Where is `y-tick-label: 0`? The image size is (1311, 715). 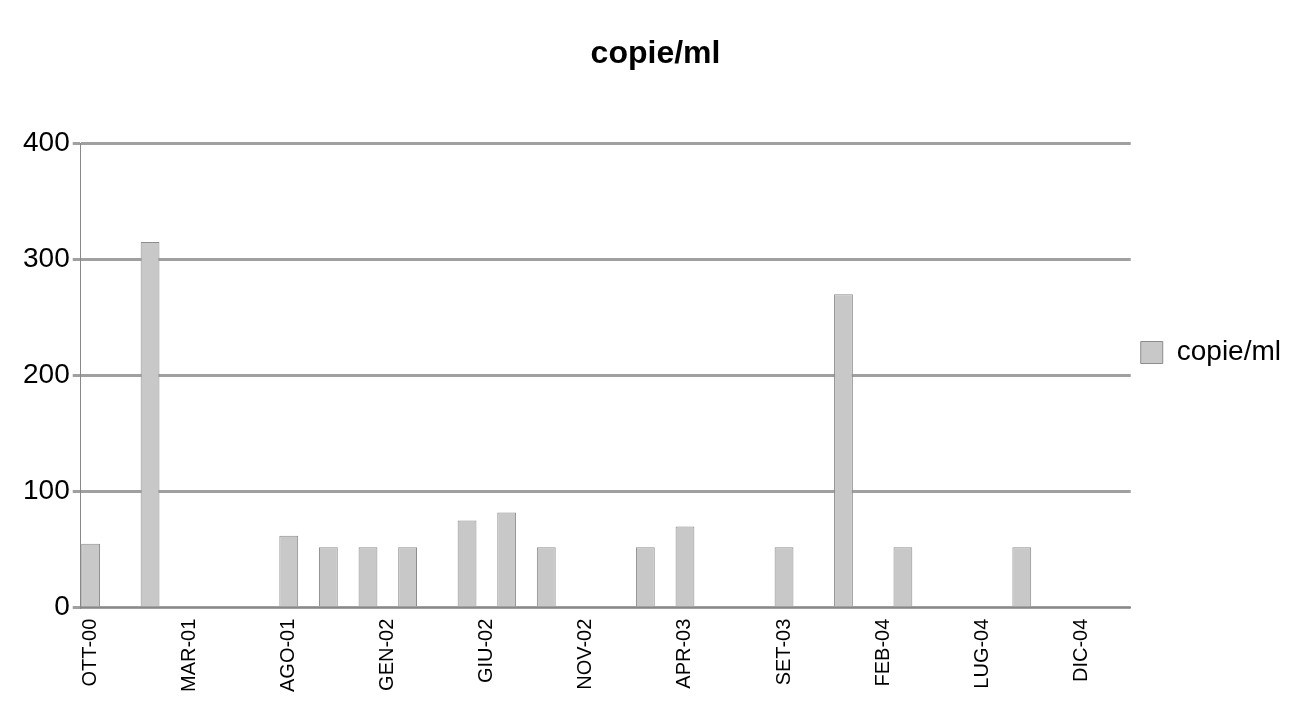
y-tick-label: 0 is located at coordinates (62, 606).